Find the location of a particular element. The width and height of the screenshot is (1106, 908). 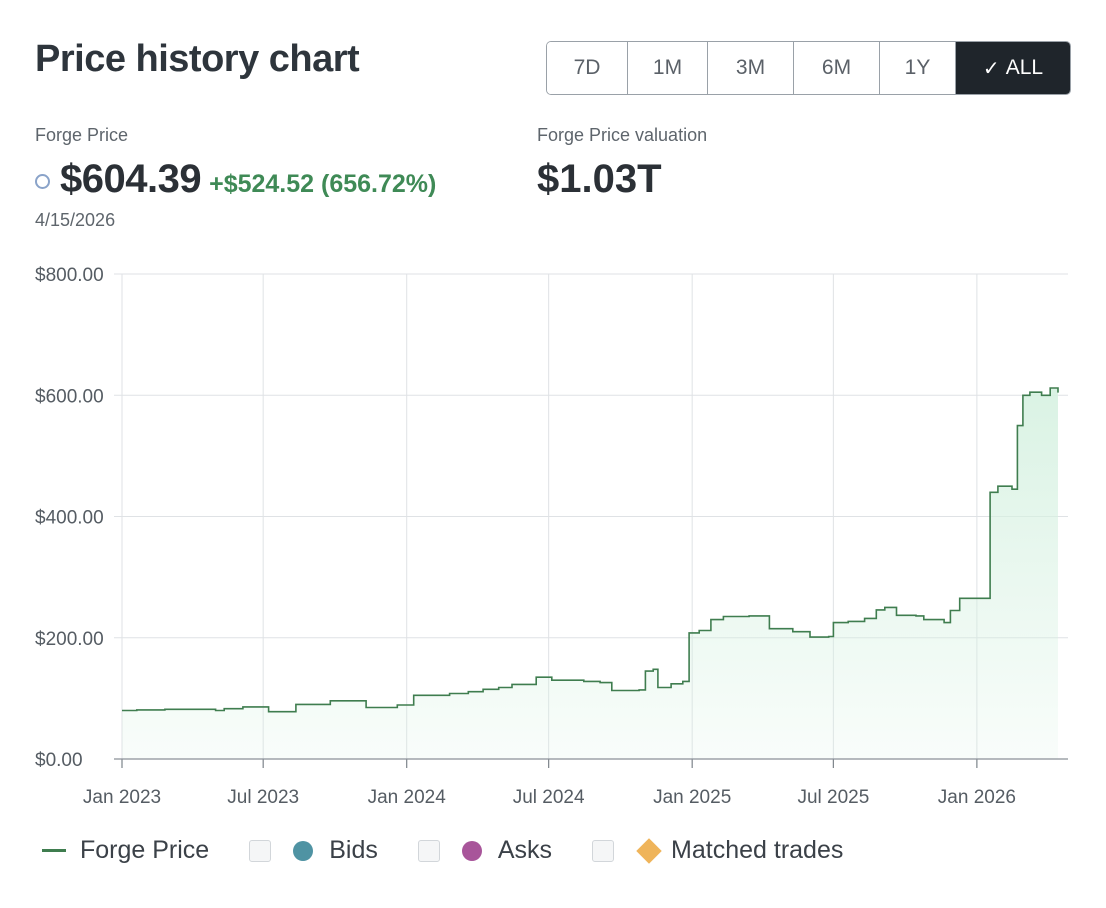

x-tick-label: Jul 2023 is located at coordinates (263, 797).